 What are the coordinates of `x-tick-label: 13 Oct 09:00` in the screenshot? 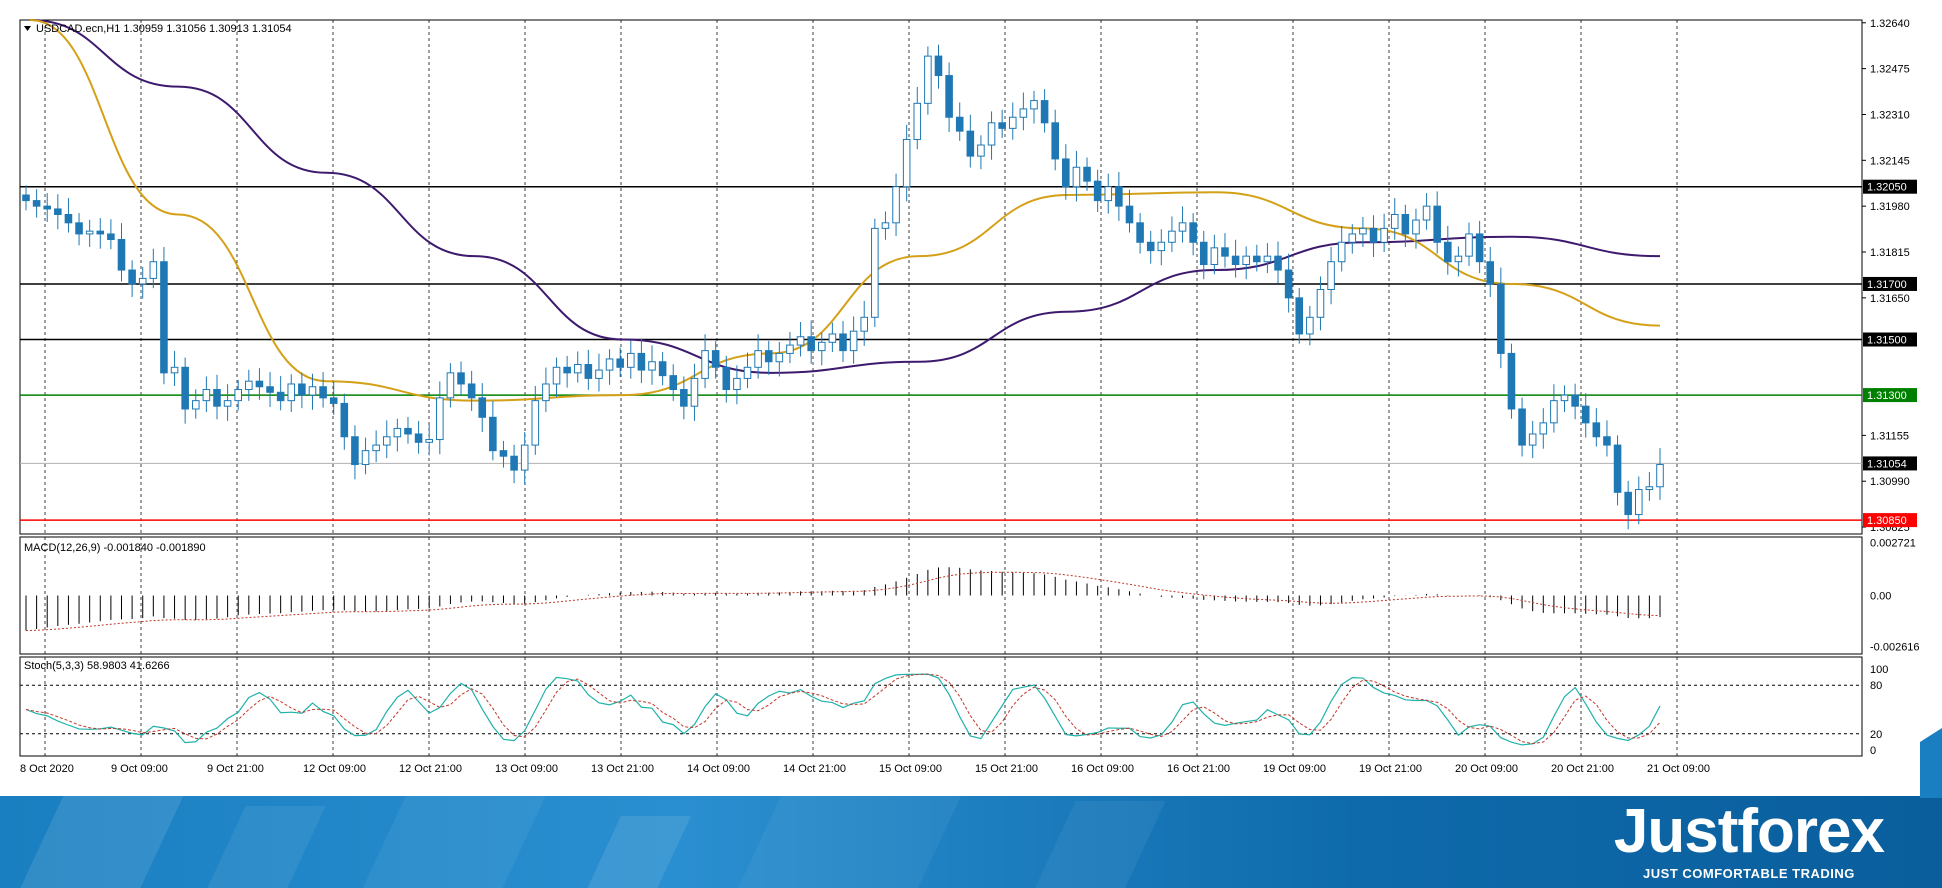 It's located at (526, 769).